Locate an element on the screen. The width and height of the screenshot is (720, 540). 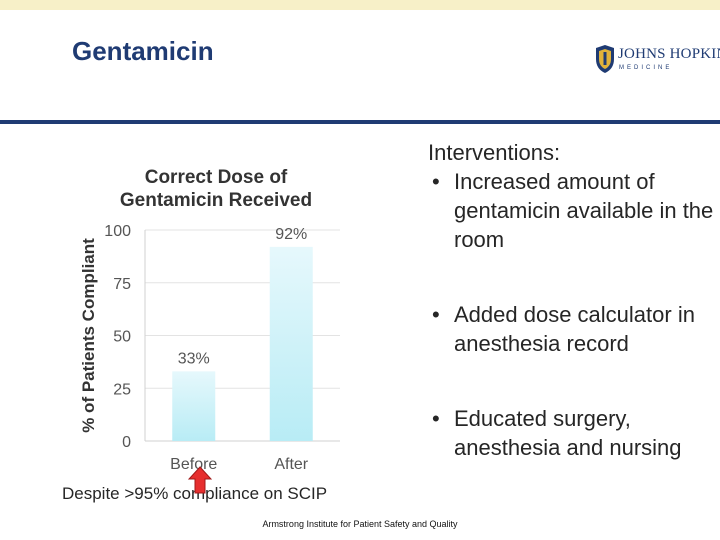
y-axis-label: % of Patients Compliant is located at coordinates (88, 335).